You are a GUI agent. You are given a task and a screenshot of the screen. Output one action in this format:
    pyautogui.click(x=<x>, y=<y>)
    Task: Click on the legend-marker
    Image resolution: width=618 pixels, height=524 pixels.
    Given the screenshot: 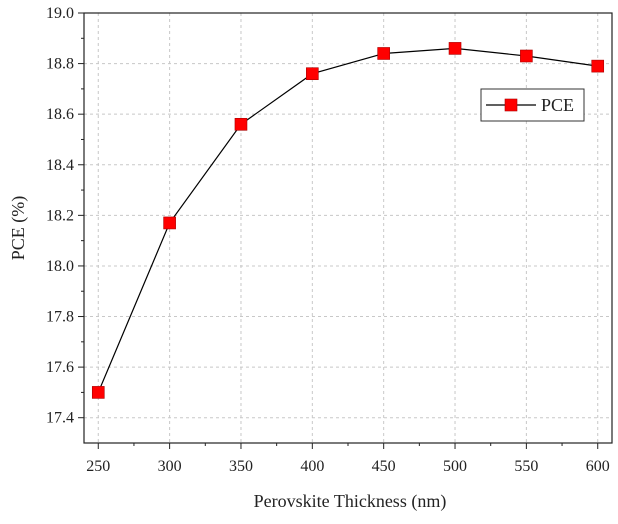 What is the action you would take?
    pyautogui.click(x=511, y=105)
    